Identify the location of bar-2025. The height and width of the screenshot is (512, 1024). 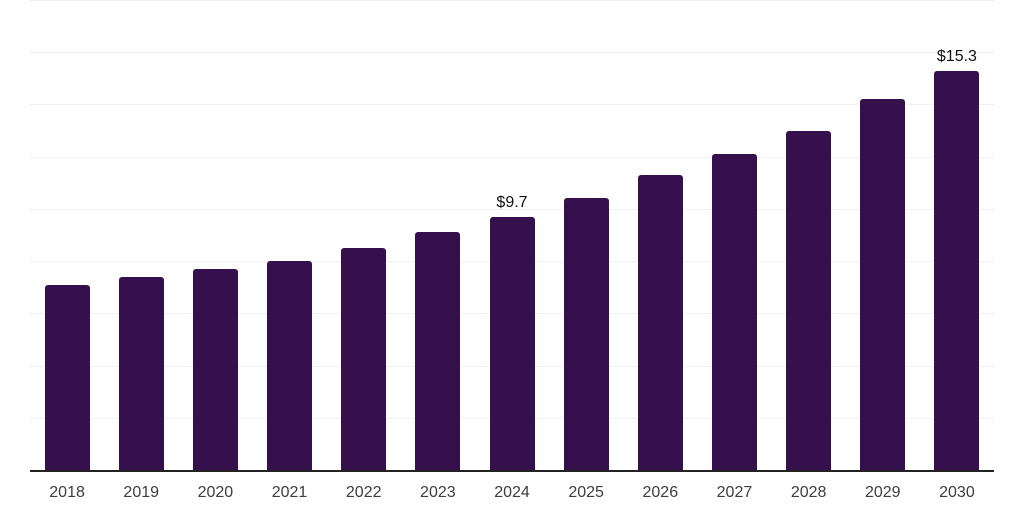
(586, 334).